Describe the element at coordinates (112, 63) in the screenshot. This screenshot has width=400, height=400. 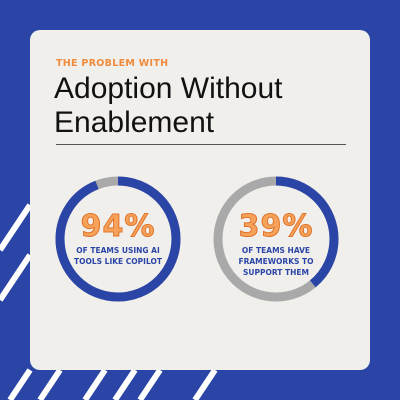
I see `eyebrow-label: THE PROBLEM WITH` at that location.